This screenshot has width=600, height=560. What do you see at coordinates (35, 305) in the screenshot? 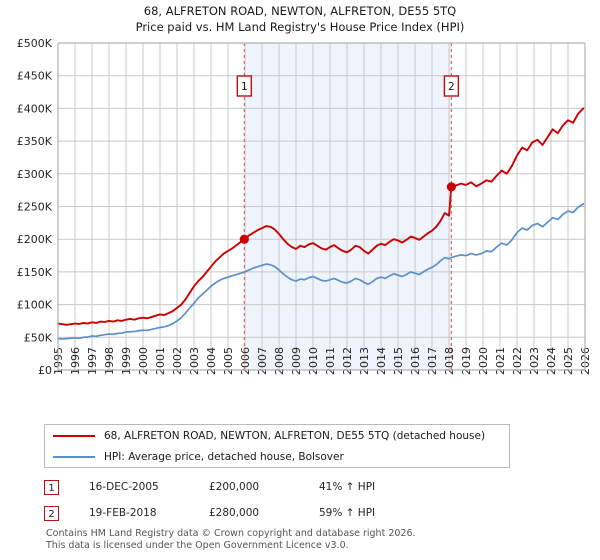
I see `y-axis-tick-label: £100K` at bounding box center [35, 305].